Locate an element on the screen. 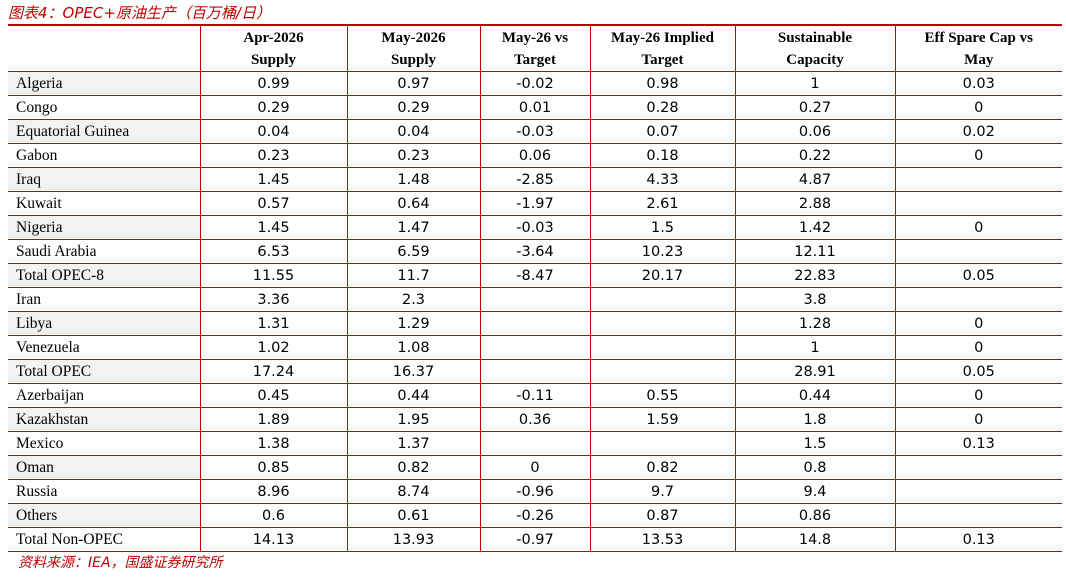 Image resolution: width=1066 pixels, height=578 pixels. table-row: Russia 8.96 8.74 -0.96 9.7 9.4 is located at coordinates (535, 491).